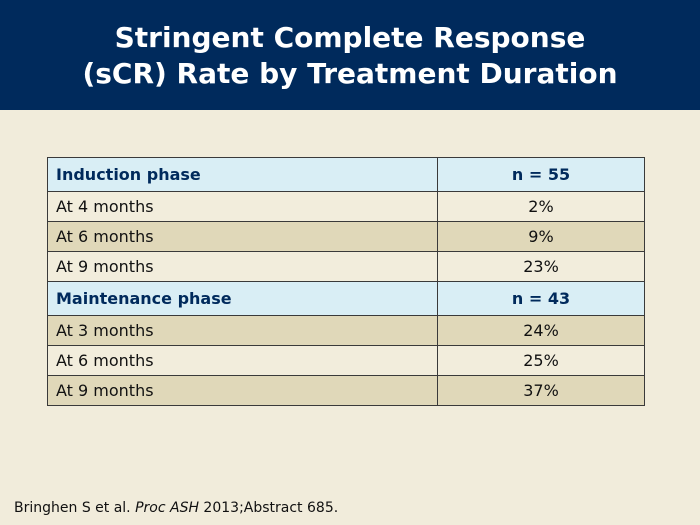 This screenshot has width=700, height=525. Describe the element at coordinates (350, 37) in the screenshot. I see `page-title-line-1: Stringent Complete Response` at that location.